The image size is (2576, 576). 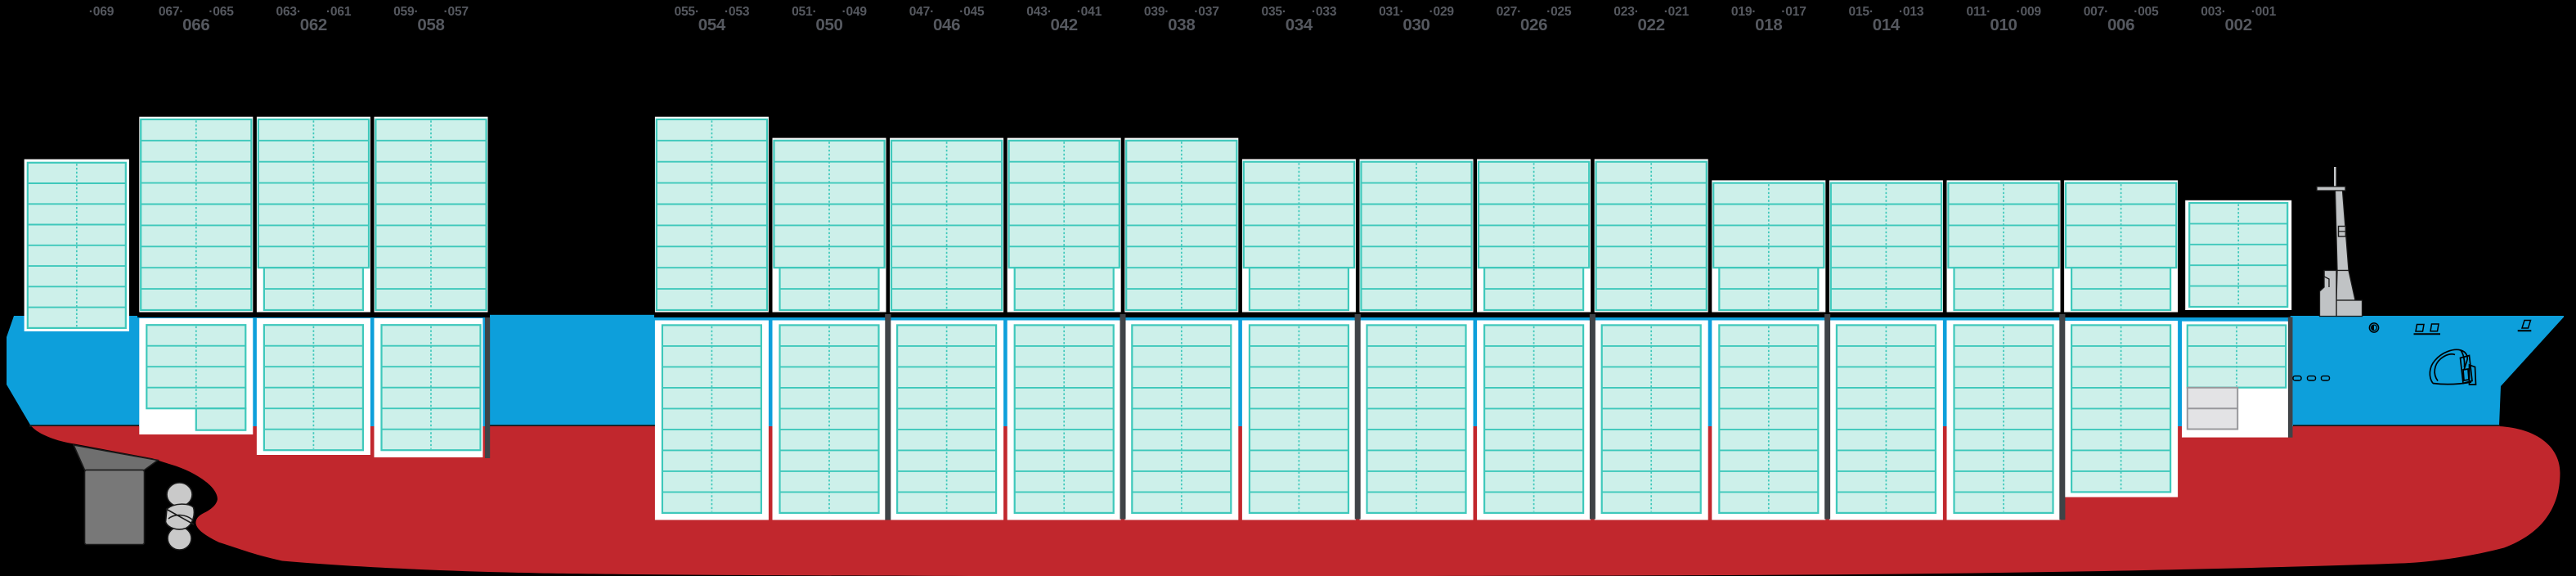 I want to click on svg-text: 067·, so click(x=171, y=12).